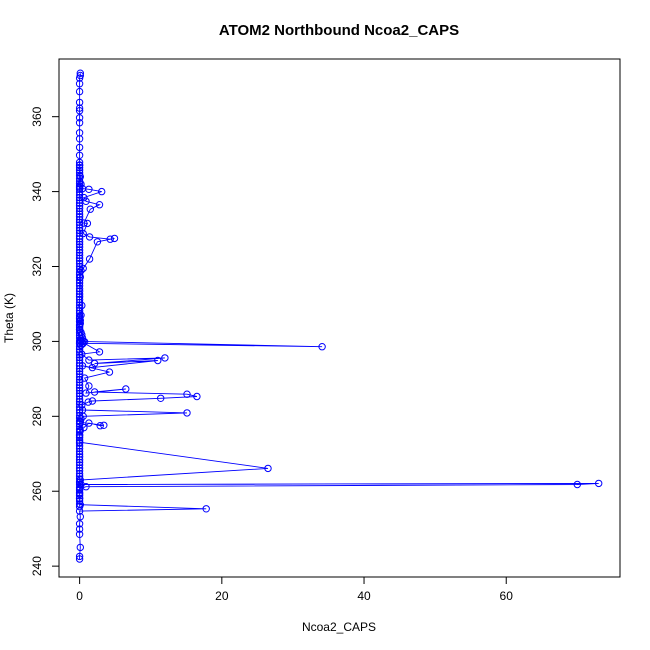 The height and width of the screenshot is (650, 650). Describe the element at coordinates (37, 191) in the screenshot. I see `y-tick-label: 340` at that location.